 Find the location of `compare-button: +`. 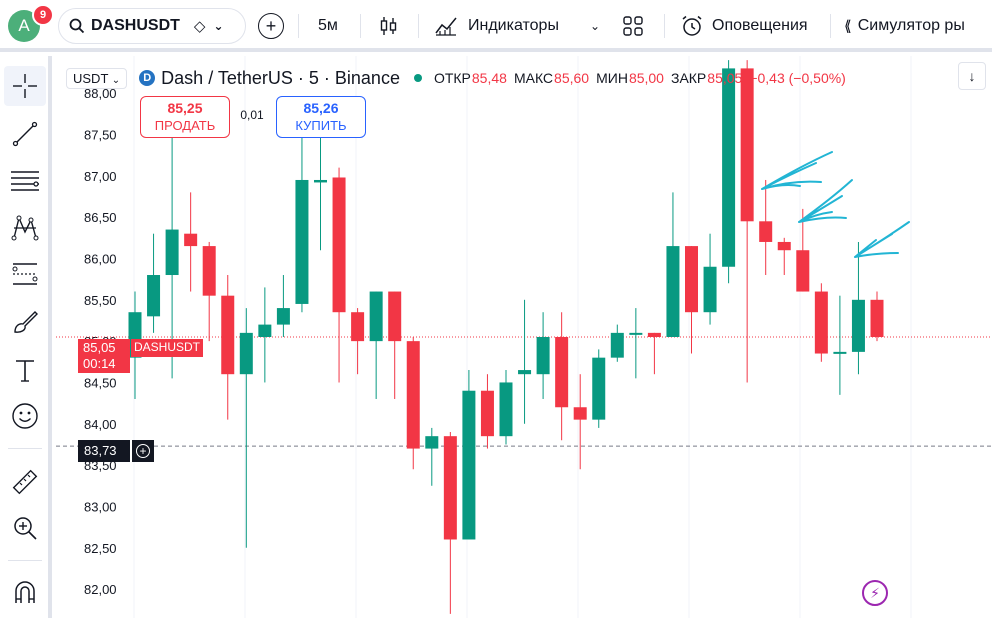

compare-button: + is located at coordinates (271, 26).